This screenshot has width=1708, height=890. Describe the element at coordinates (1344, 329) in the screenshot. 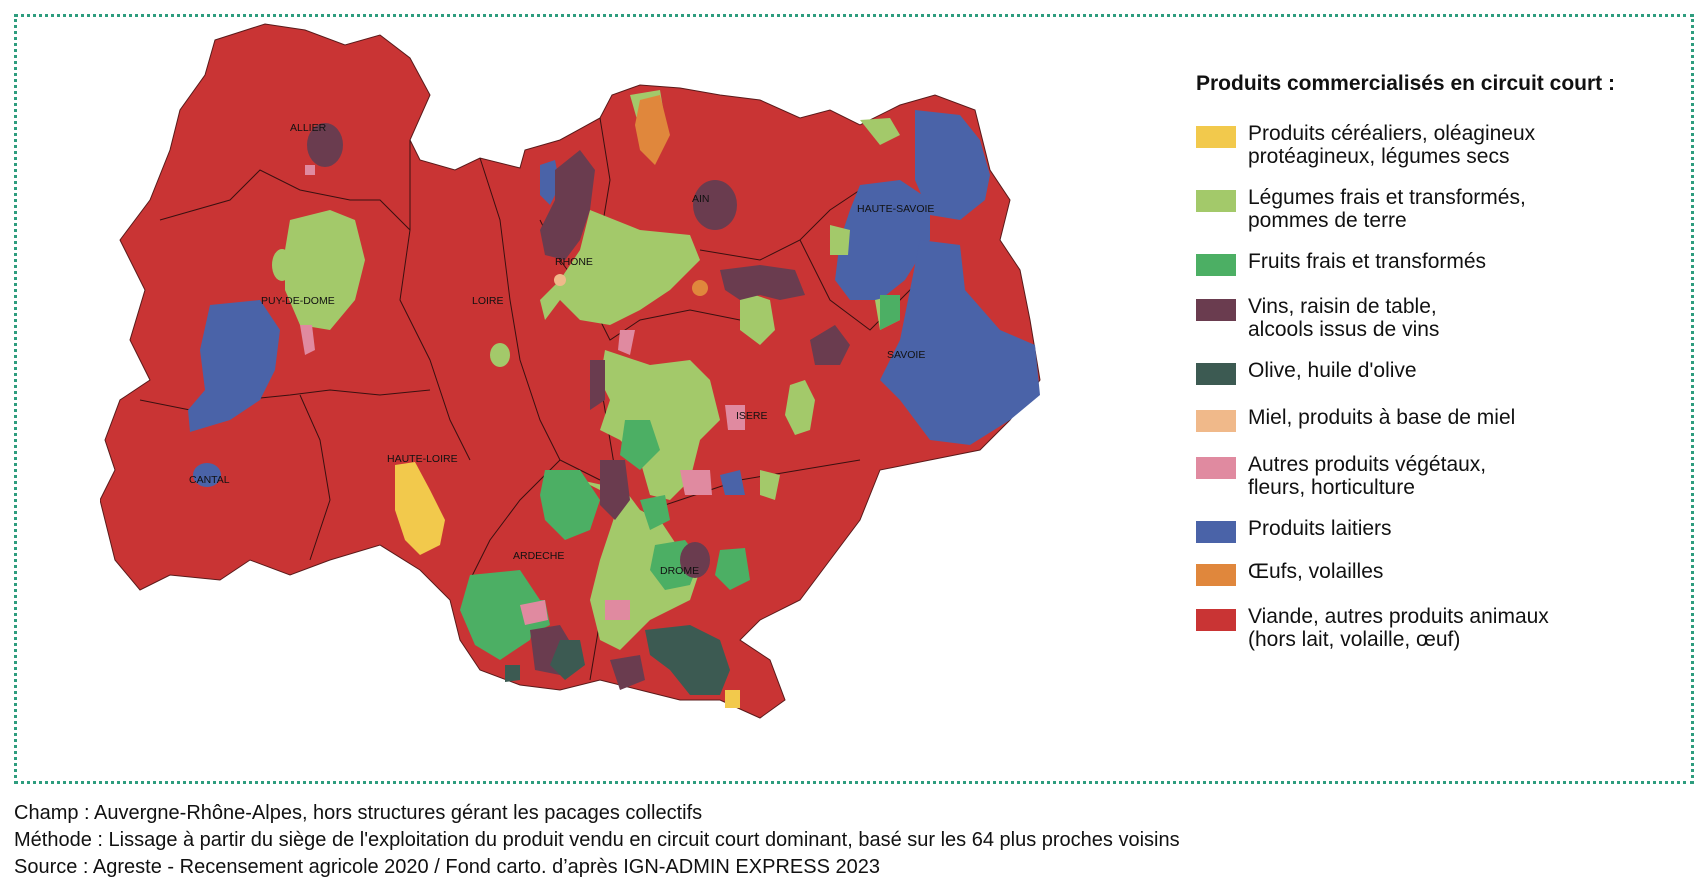

I see `legend-label-line2: alcools issus de vins` at that location.